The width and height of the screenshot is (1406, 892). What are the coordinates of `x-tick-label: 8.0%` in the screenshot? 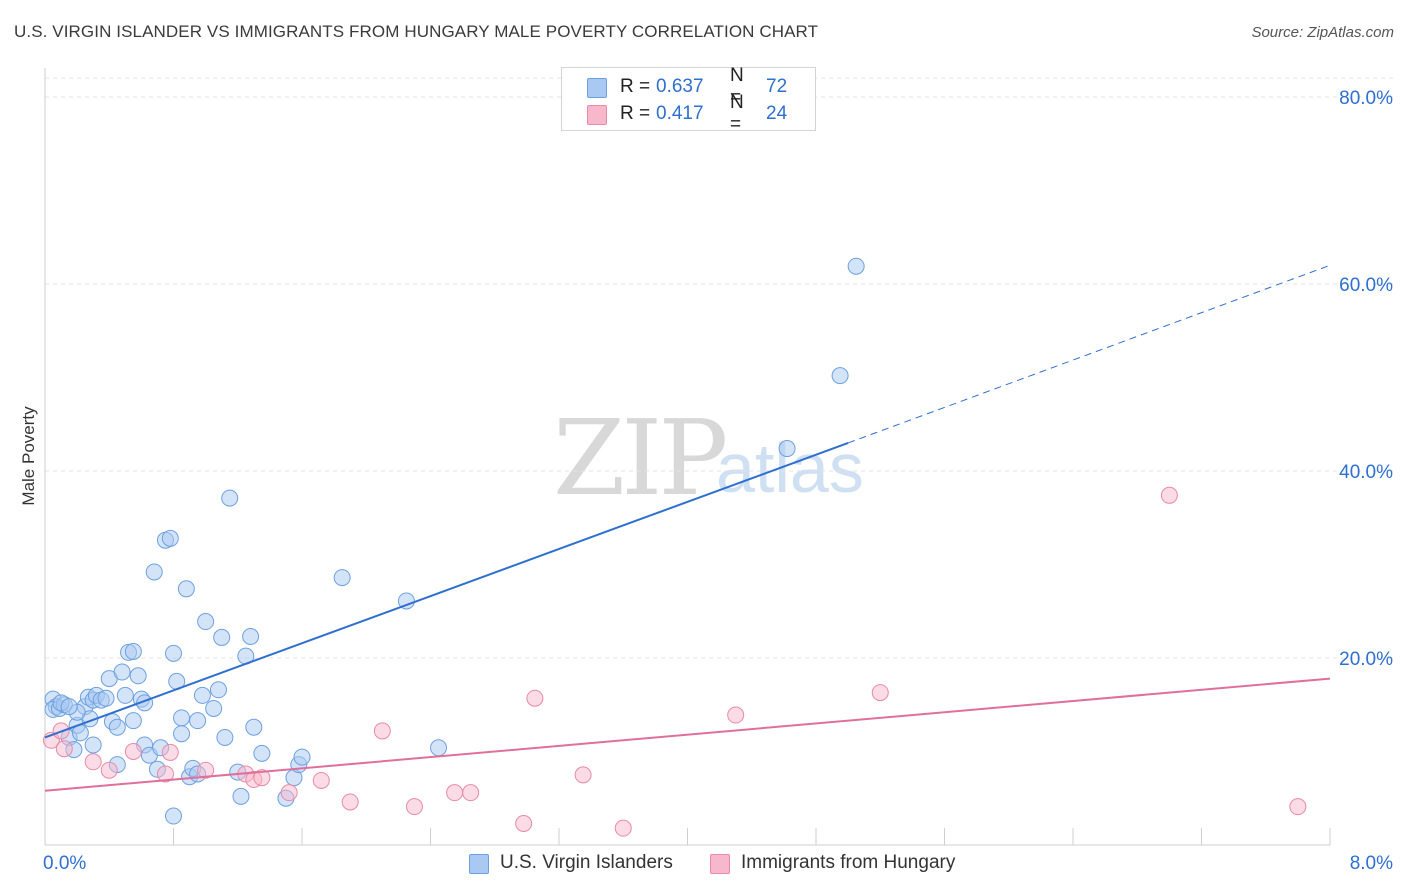 It's located at (1371, 863).